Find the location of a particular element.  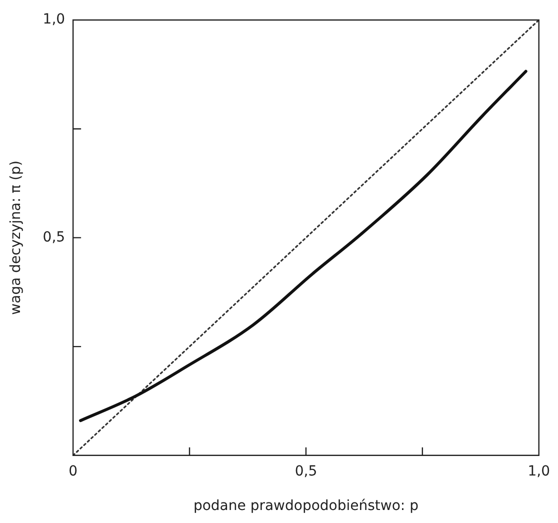

x-tick-label: 1,0 is located at coordinates (539, 471).